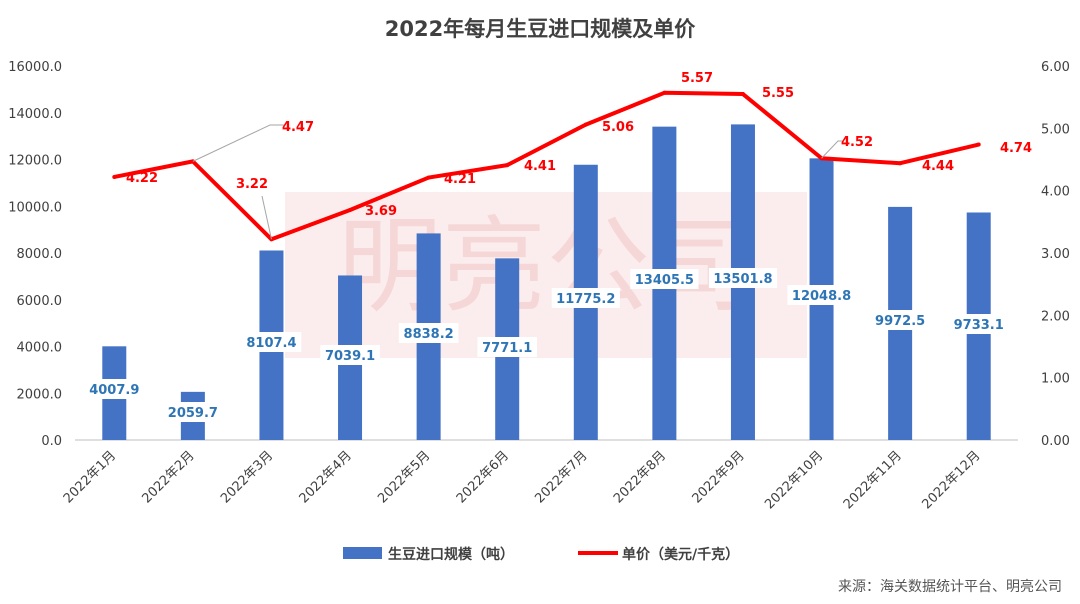 This screenshot has height=604, width=1080. I want to click on bar-value-label: 8107.4, so click(271, 343).